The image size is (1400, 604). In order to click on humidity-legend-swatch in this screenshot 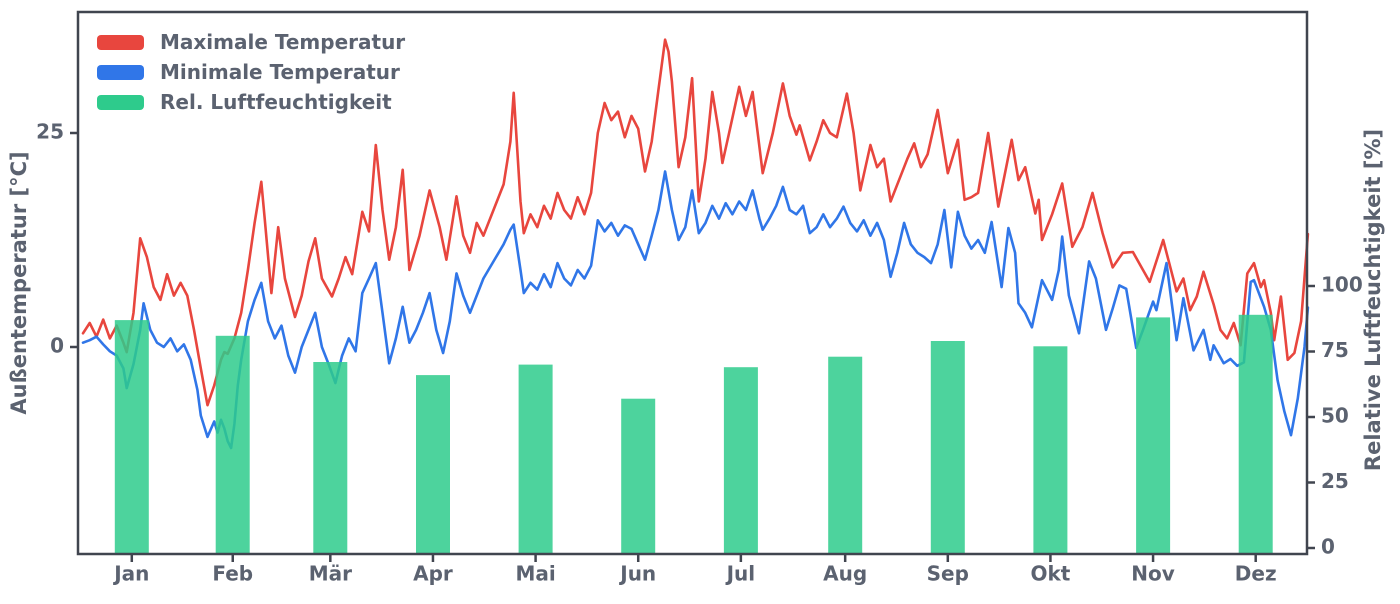, I will do `click(120, 102)`.